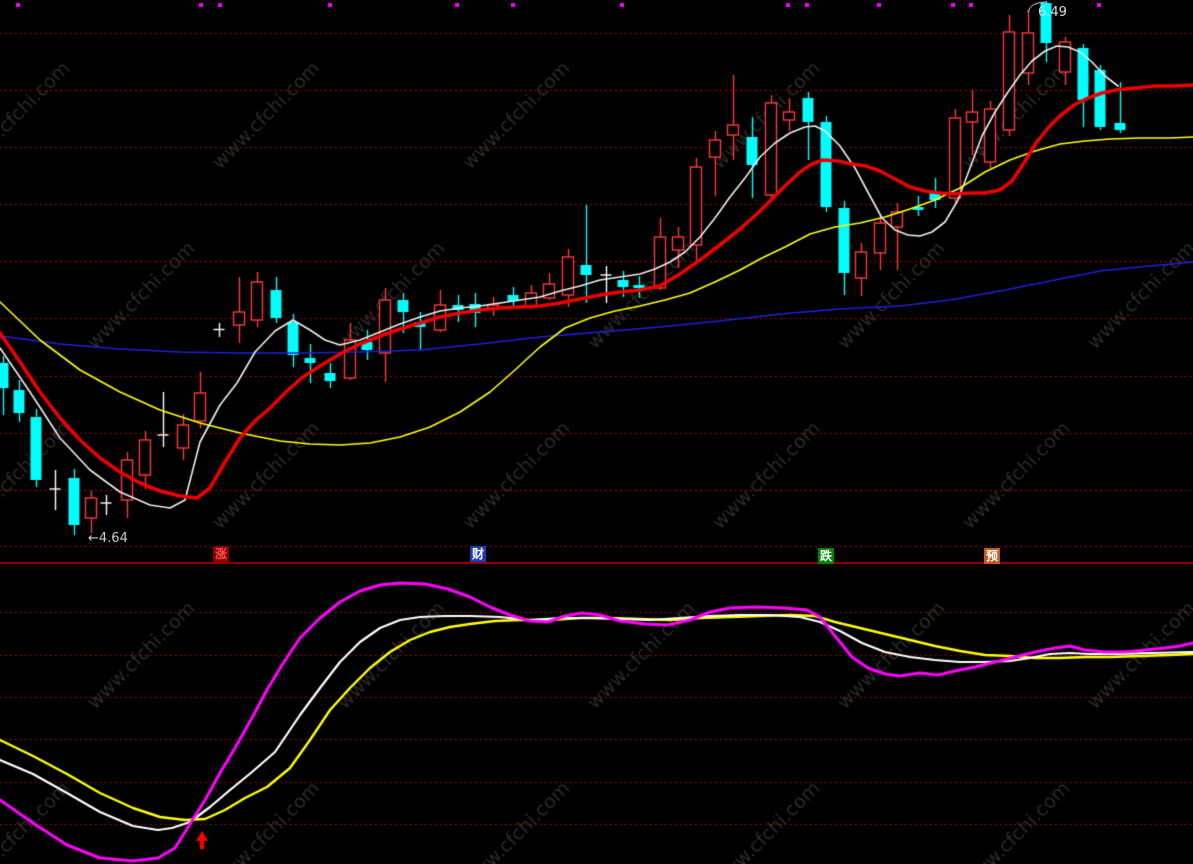 This screenshot has height=864, width=1193. Describe the element at coordinates (992, 556) in the screenshot. I see `event-label-yu: 预` at that location.